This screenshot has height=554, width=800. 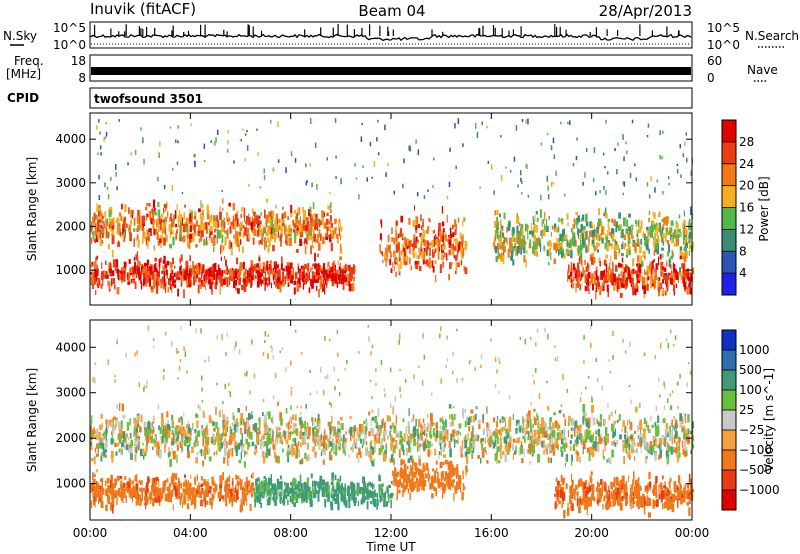 What do you see at coordinates (32, 209) in the screenshot?
I see `power-ylabel: Slant Range [km]` at bounding box center [32, 209].